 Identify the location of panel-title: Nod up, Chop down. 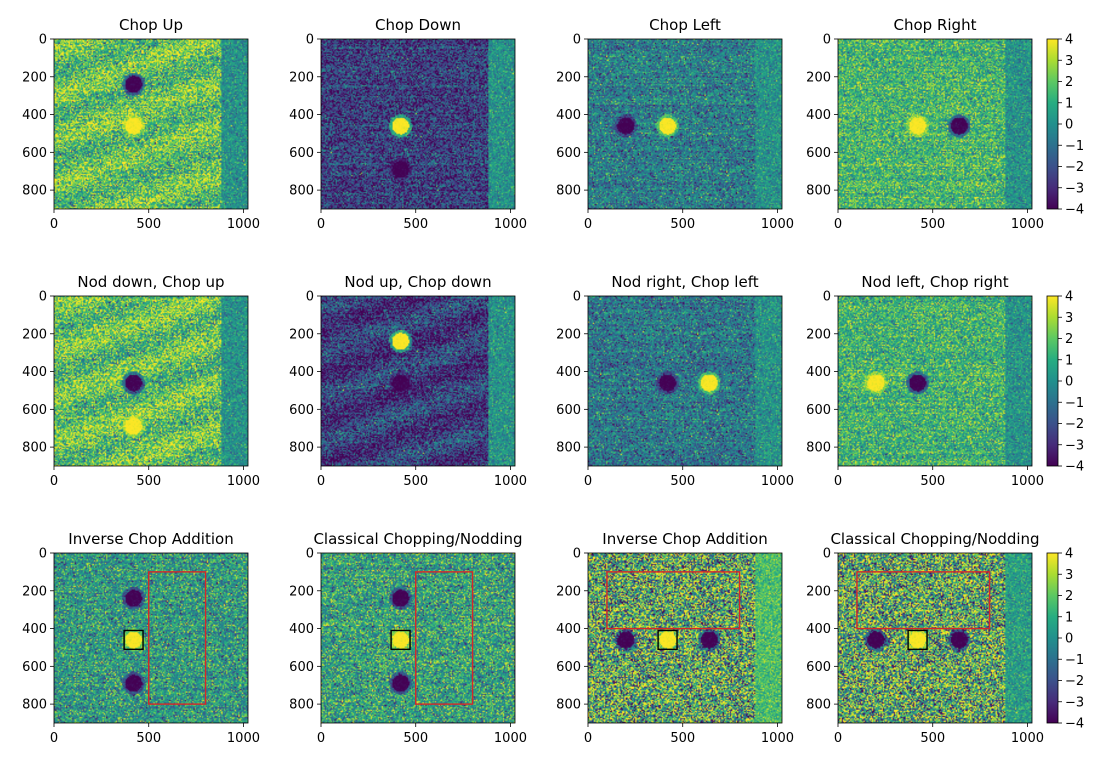
(417, 282).